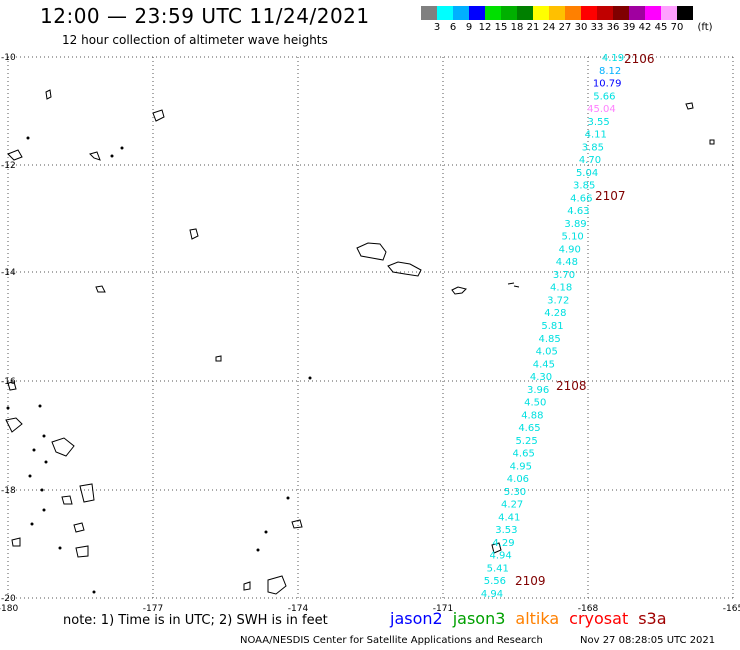 This screenshot has height=650, width=740. Describe the element at coordinates (437, 27) in the screenshot. I see `color-scale-label: 3` at that location.